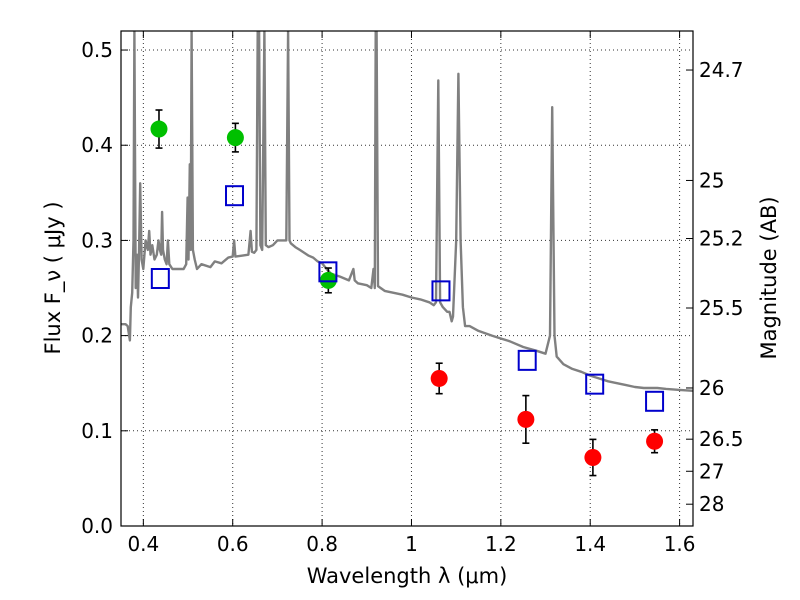  Describe the element at coordinates (721, 239) in the screenshot. I see `right-tick-label: 25.2` at that location.